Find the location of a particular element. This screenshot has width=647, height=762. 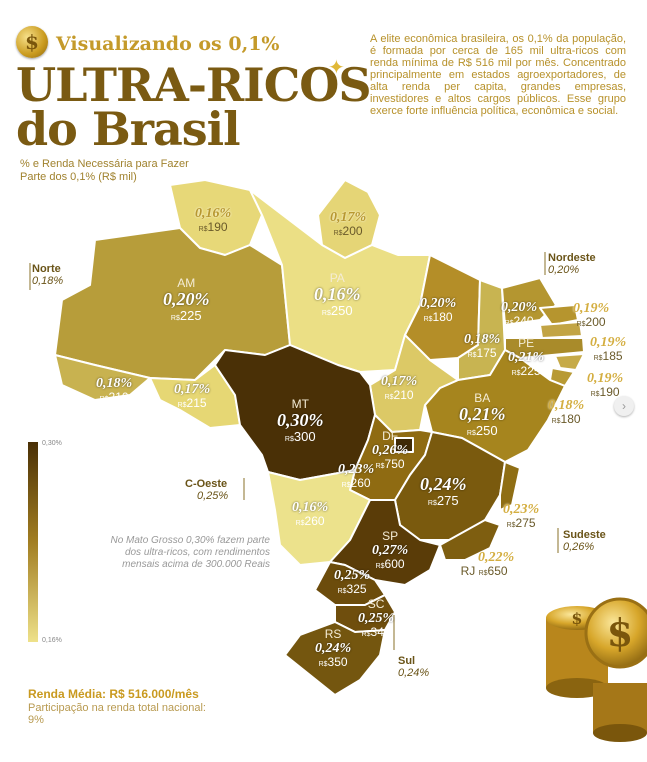

average-income-subtitle: Participação na renda total nacional: 9% is located at coordinates (117, 714).